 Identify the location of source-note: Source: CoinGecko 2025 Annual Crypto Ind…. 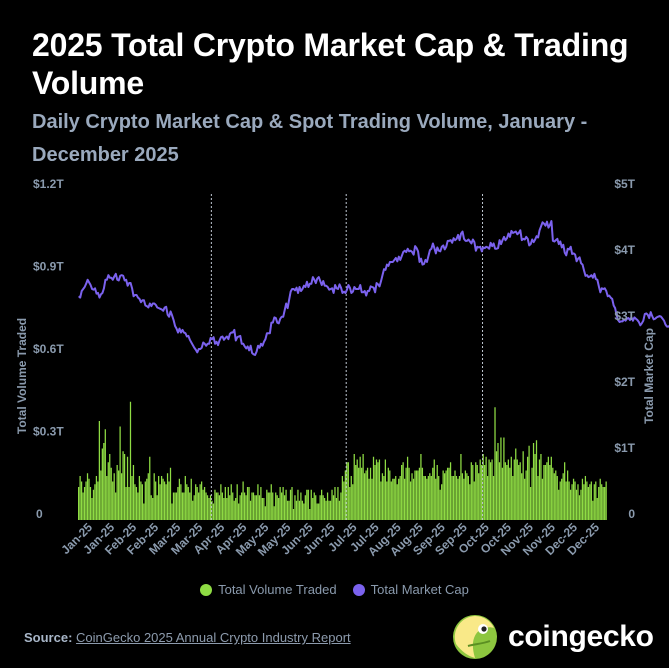
(187, 637).